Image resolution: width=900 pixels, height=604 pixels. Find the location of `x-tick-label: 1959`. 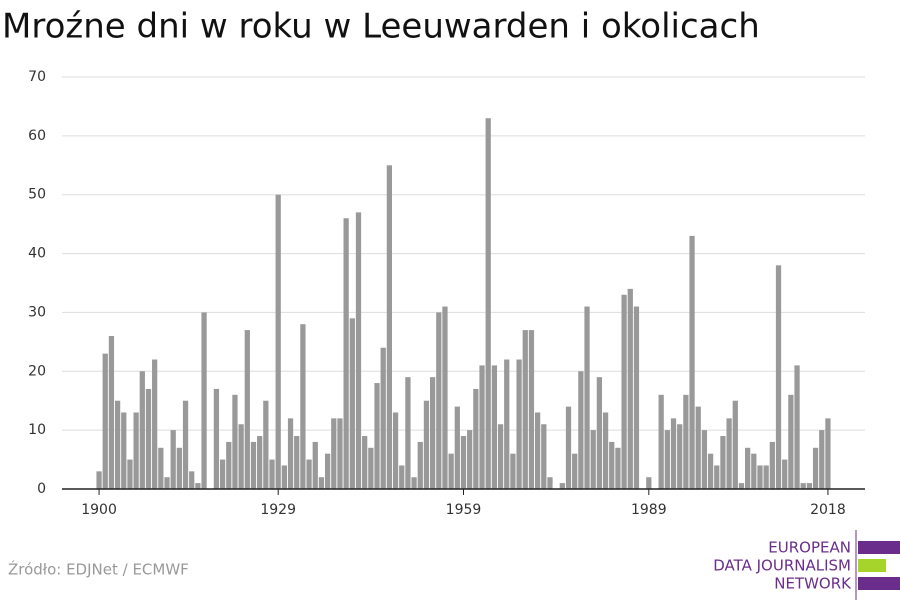

x-tick-label: 1959 is located at coordinates (464, 510).